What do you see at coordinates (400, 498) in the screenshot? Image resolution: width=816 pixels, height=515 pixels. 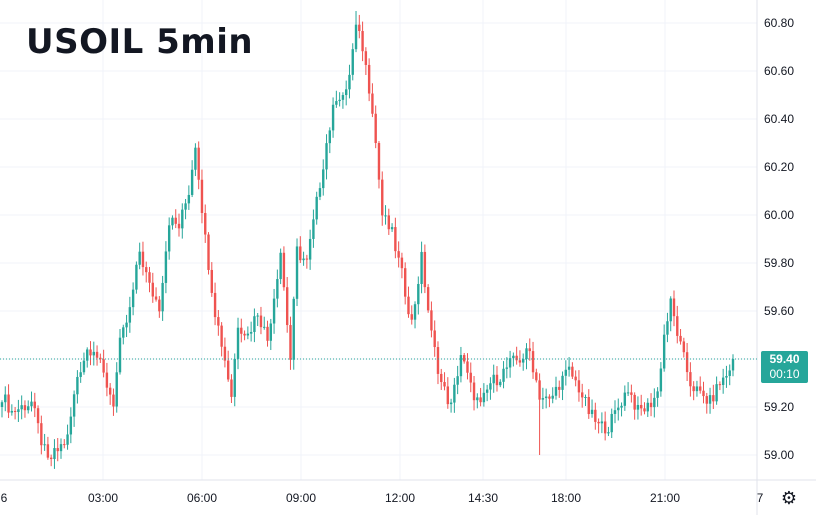 I see `x-tick-label: 12:00` at bounding box center [400, 498].